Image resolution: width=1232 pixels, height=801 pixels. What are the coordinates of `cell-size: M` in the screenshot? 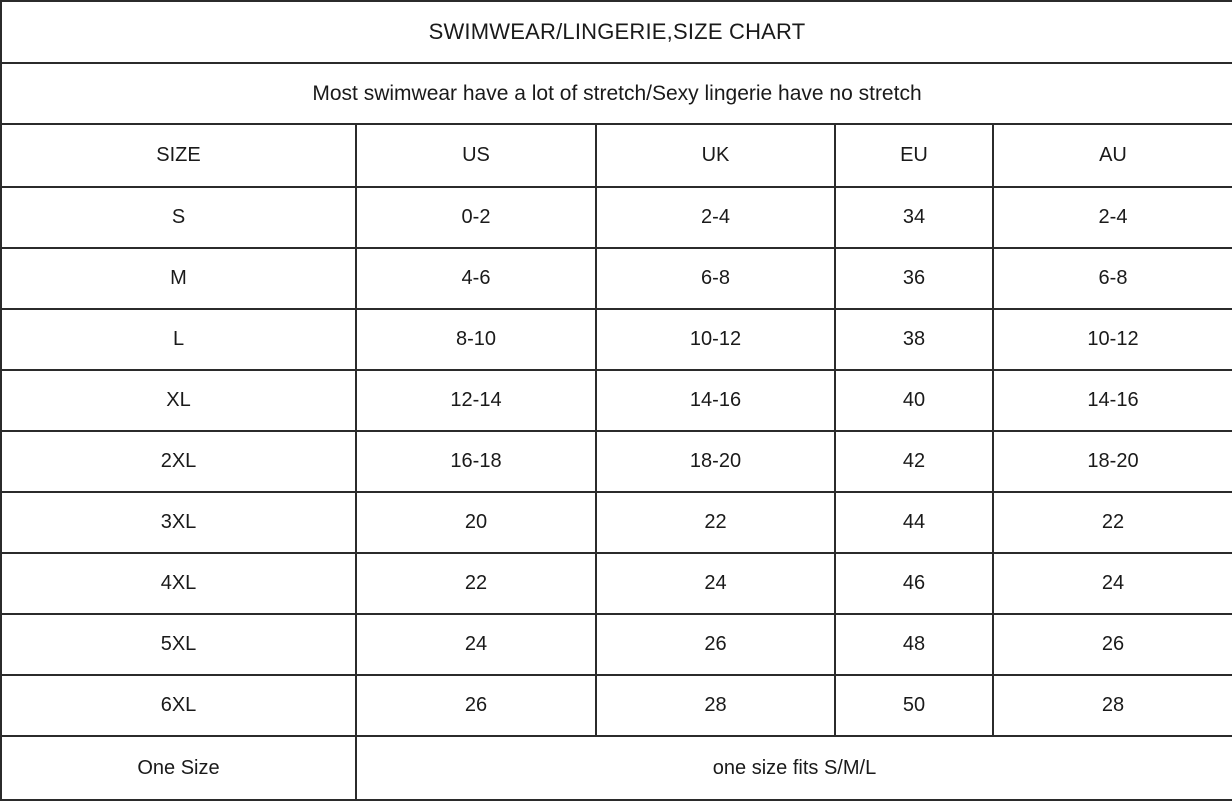 It's located at (178, 278).